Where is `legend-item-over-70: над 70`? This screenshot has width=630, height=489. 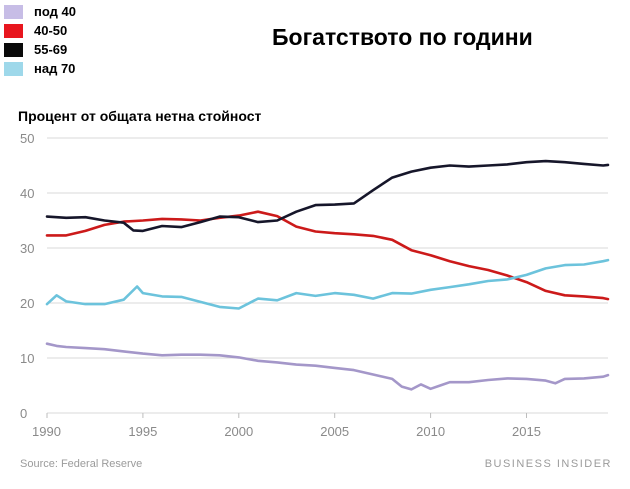
legend-item-over-70: над 70 is located at coordinates (40, 68).